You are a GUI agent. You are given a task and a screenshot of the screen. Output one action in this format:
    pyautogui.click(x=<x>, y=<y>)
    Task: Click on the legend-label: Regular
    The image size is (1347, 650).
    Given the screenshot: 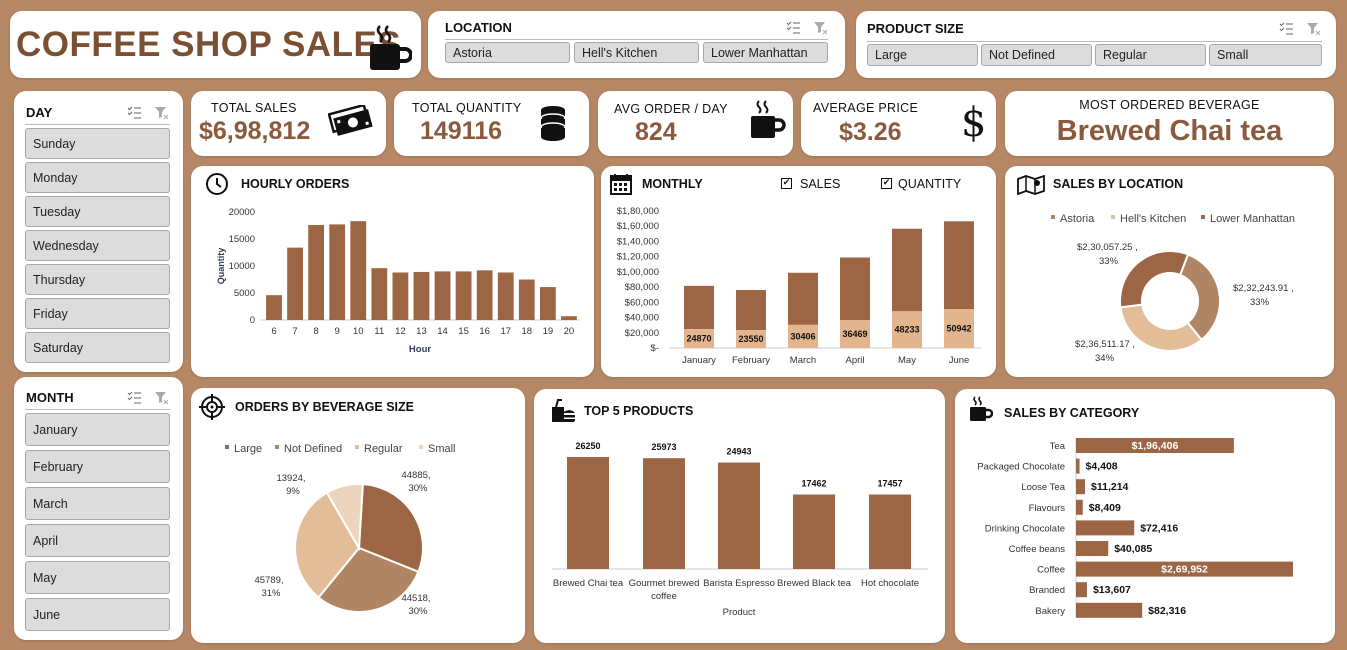 What is the action you would take?
    pyautogui.click(x=383, y=449)
    